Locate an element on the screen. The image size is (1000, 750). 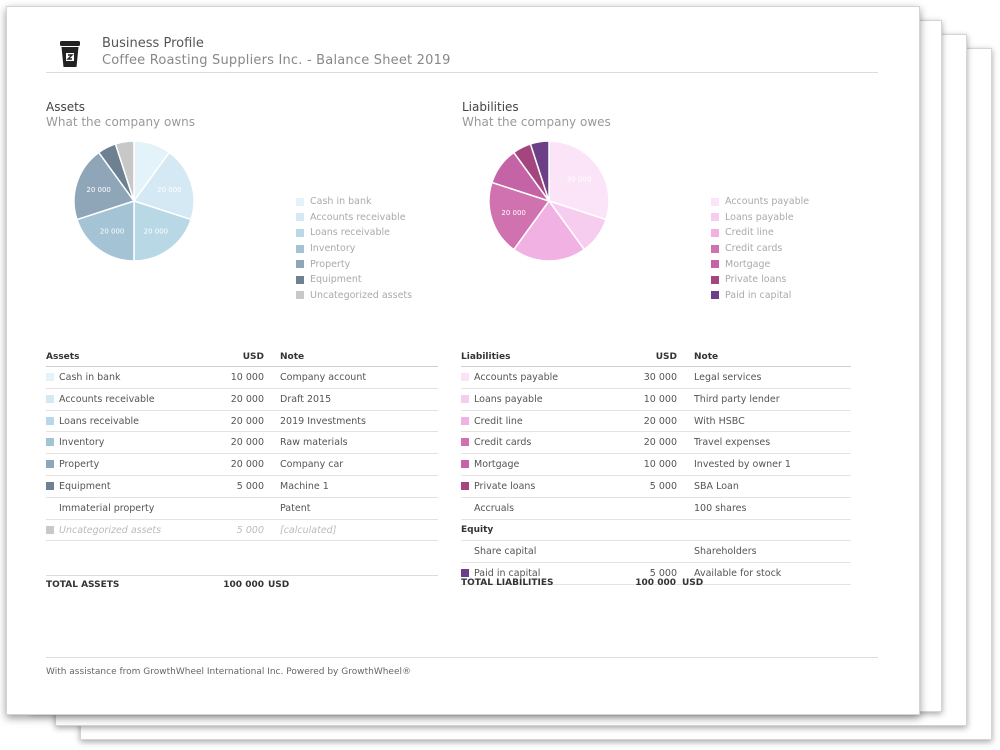
assets-table-row: Accounts receivable 20 000 Draft 2015 is located at coordinates (242, 400).